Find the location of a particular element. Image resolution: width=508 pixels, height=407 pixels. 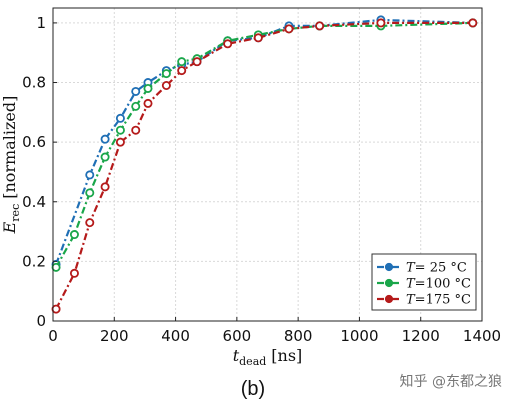

legend: T= 25 °CT=100 °CT=175 °C is located at coordinates (424, 282).